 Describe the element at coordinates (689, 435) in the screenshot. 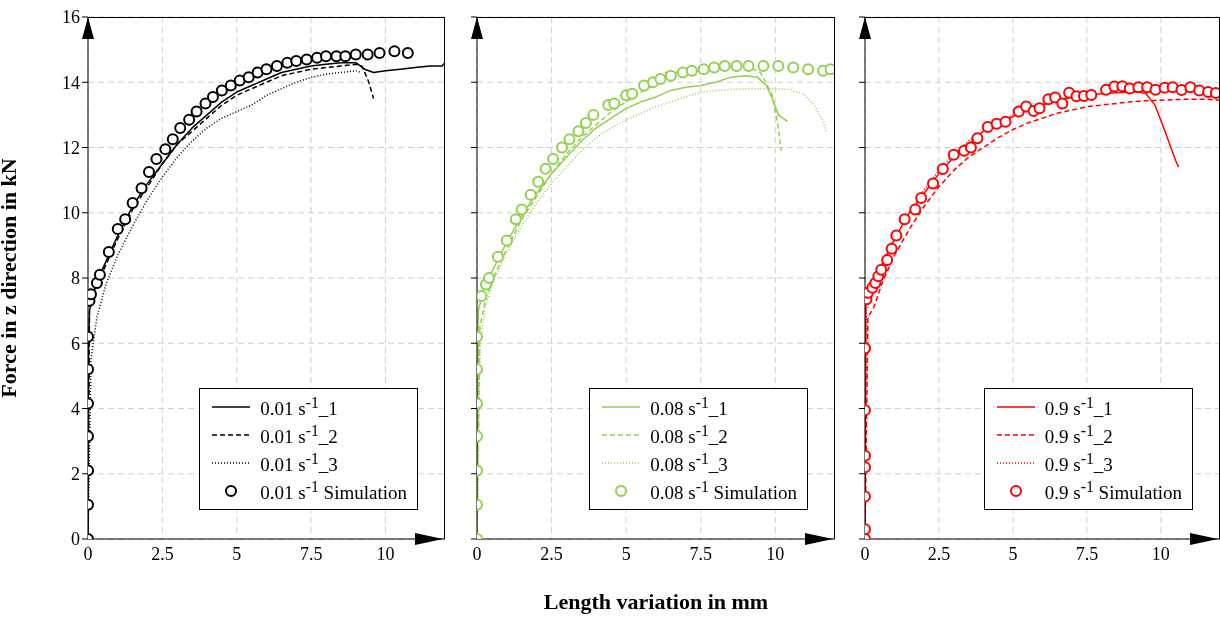

I see `legend-label: 0.08 s$^{-1}$_2` at that location.